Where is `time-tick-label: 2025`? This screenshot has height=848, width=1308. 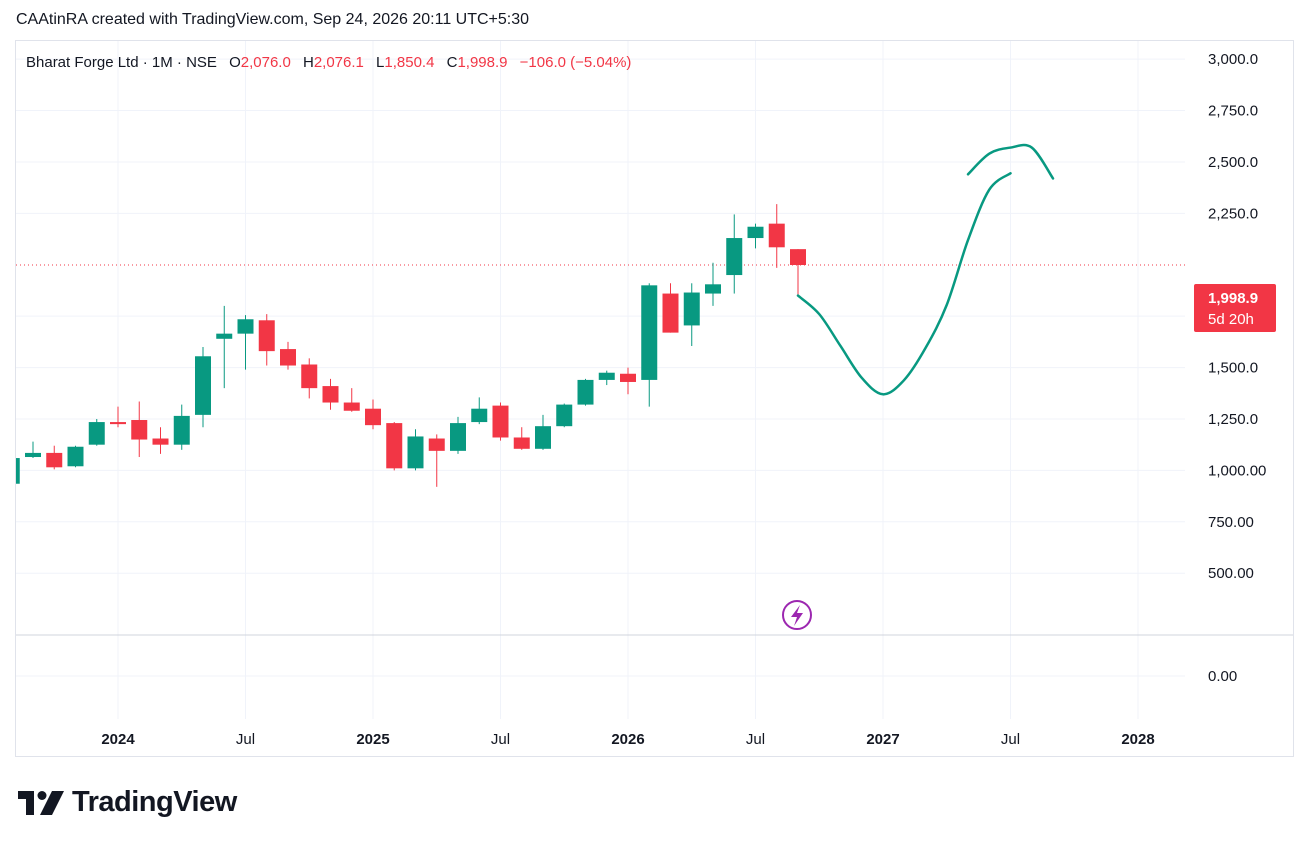
time-tick-label: 2025 is located at coordinates (372, 739).